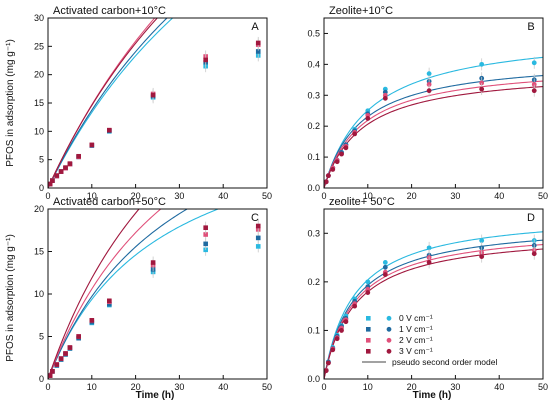  What do you see at coordinates (41, 337) in the screenshot?
I see `panel-c-ytick-label: 5` at bounding box center [41, 337].